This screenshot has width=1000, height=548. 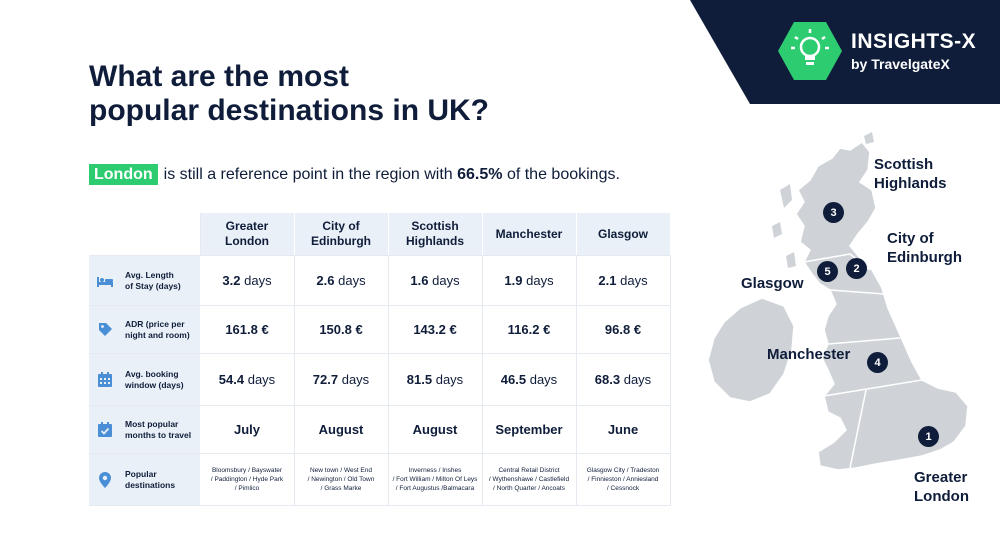 What do you see at coordinates (529, 379) in the screenshot?
I see `table-cell: 46.5 days` at bounding box center [529, 379].